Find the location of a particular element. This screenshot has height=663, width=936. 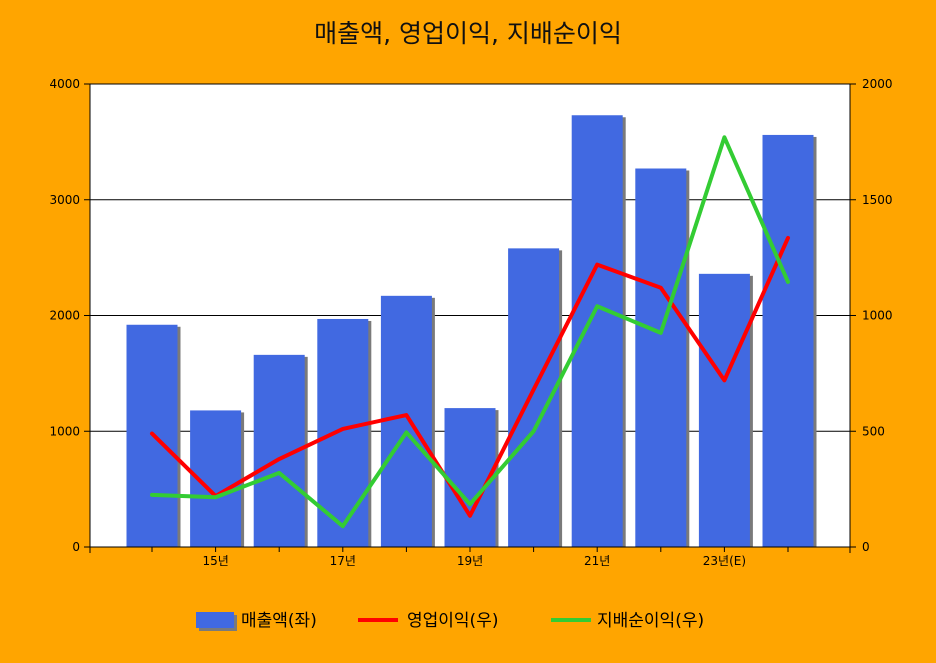

x-tick-label: 15년 is located at coordinates (215, 561).